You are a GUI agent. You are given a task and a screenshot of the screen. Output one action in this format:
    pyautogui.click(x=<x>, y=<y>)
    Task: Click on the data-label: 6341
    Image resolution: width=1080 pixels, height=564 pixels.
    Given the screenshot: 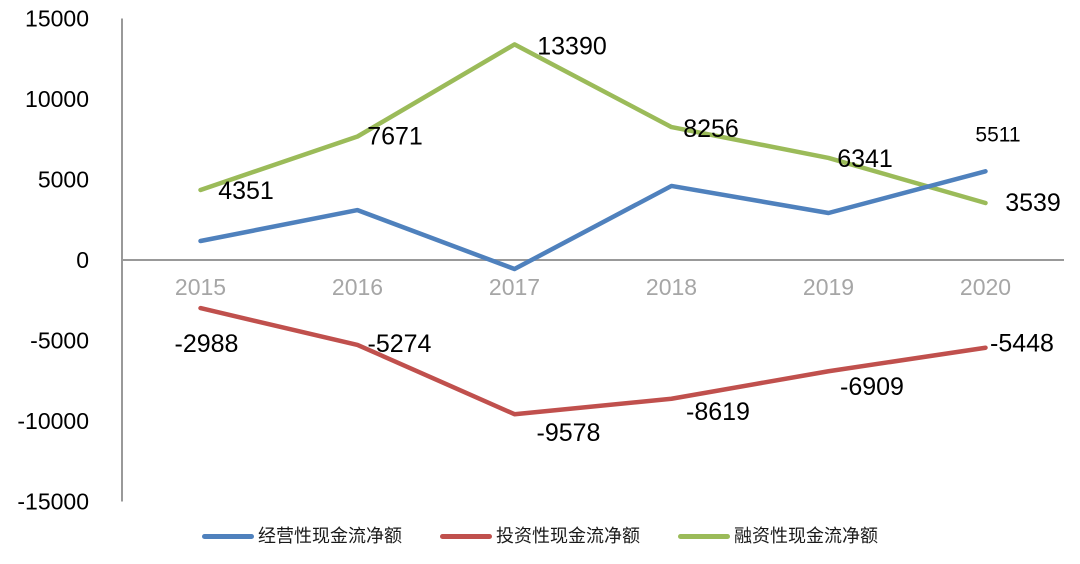 What is the action you would take?
    pyautogui.click(x=865, y=159)
    